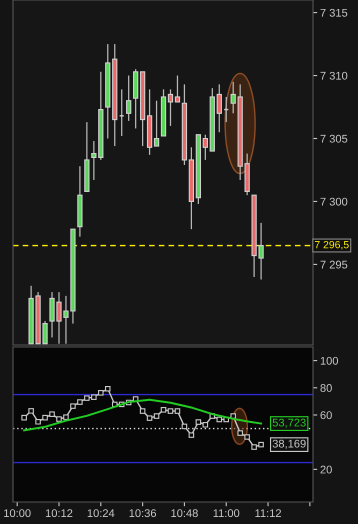 The image size is (358, 524). Describe the element at coordinates (101, 513) in the screenshot. I see `x-tick-label: 10:24` at that location.